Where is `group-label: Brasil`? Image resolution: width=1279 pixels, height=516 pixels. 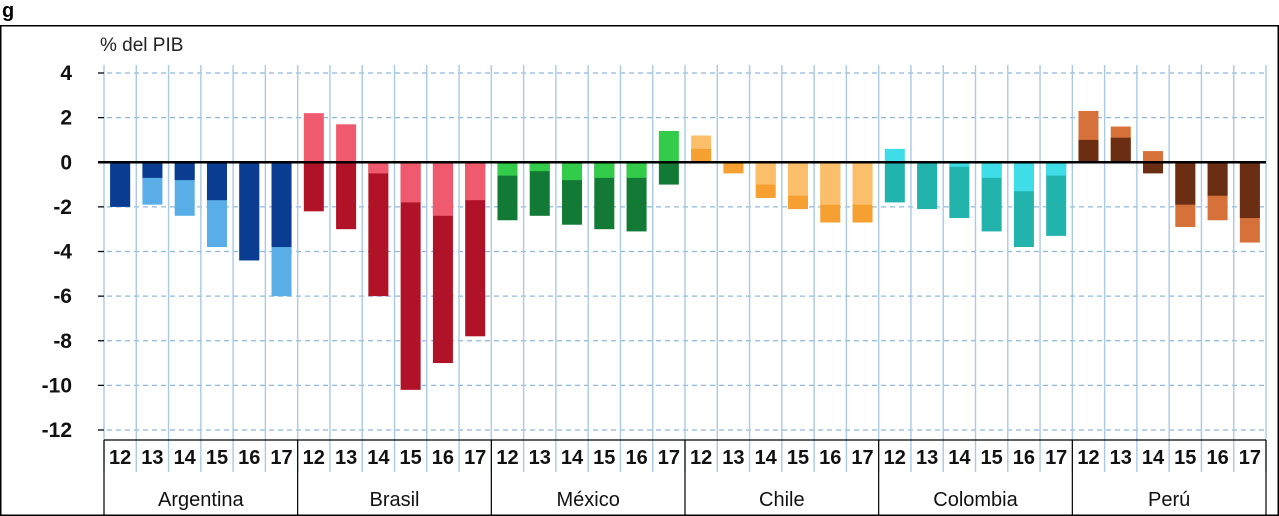 group-label: Brasil is located at coordinates (394, 500).